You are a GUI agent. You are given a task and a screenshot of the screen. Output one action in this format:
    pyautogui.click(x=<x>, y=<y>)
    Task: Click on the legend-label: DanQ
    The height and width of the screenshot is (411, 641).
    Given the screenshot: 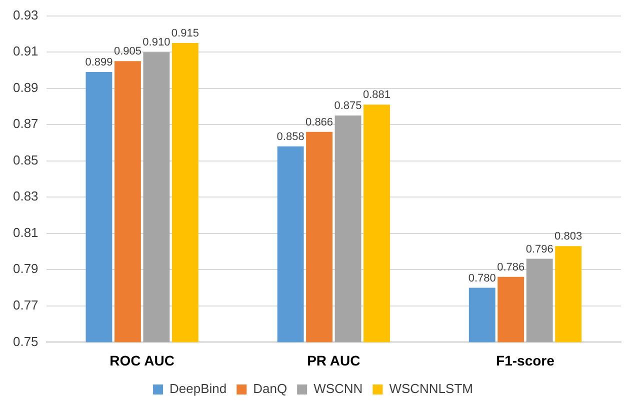 What is the action you would take?
    pyautogui.click(x=270, y=388)
    